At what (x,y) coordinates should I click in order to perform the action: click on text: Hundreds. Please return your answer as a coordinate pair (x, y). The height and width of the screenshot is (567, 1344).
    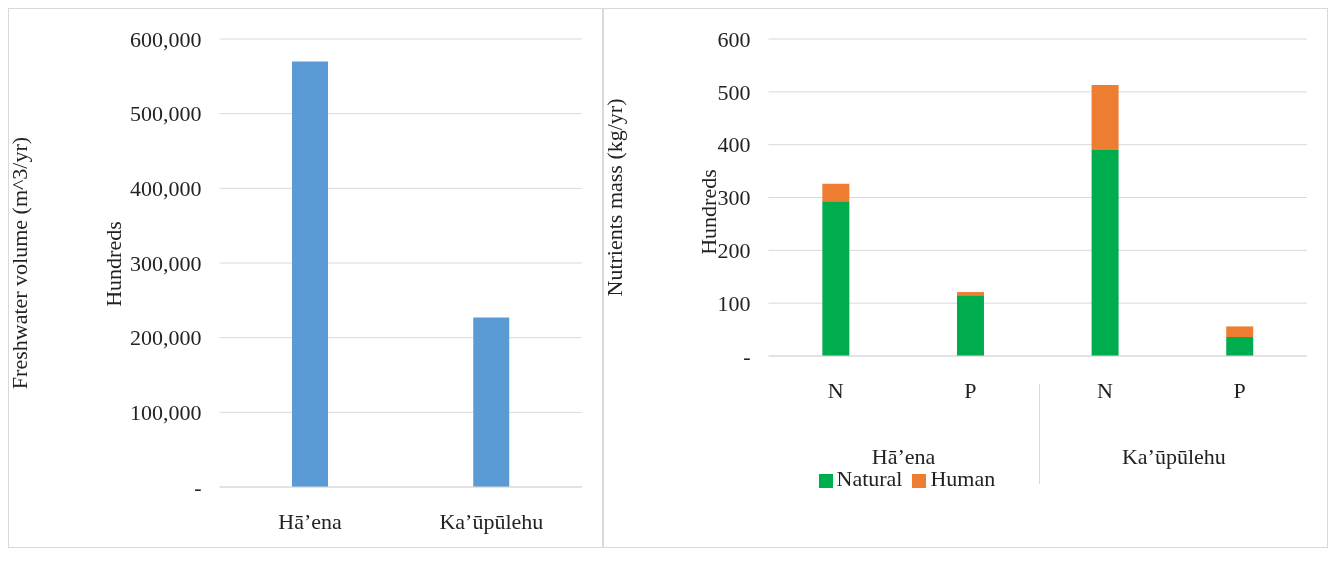
    Looking at the image, I should click on (114, 264).